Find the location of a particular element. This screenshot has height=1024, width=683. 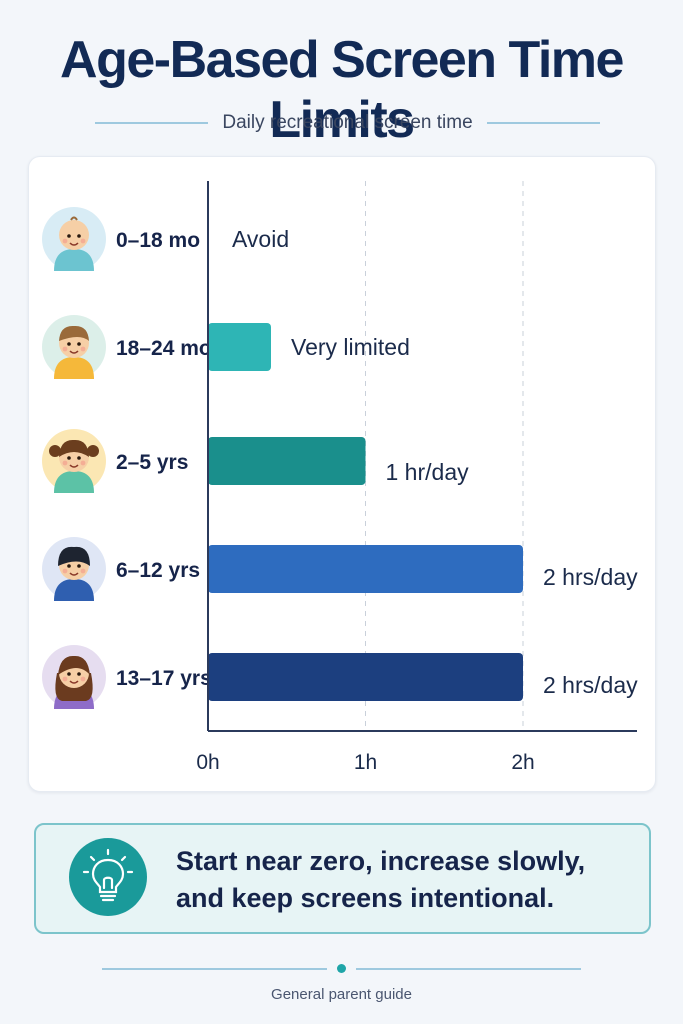

toddler-avatar is located at coordinates (74, 352).